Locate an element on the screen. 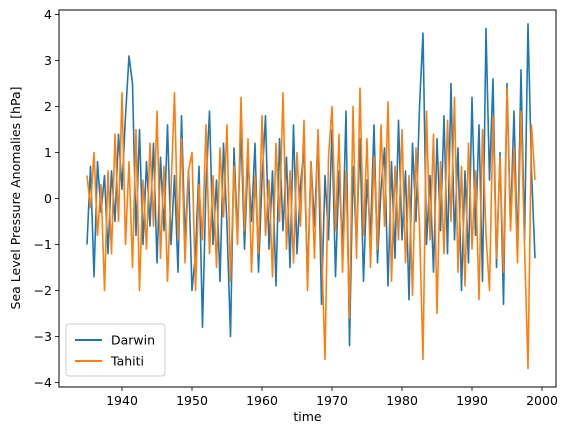  y-tick-label: −2 is located at coordinates (43, 290).